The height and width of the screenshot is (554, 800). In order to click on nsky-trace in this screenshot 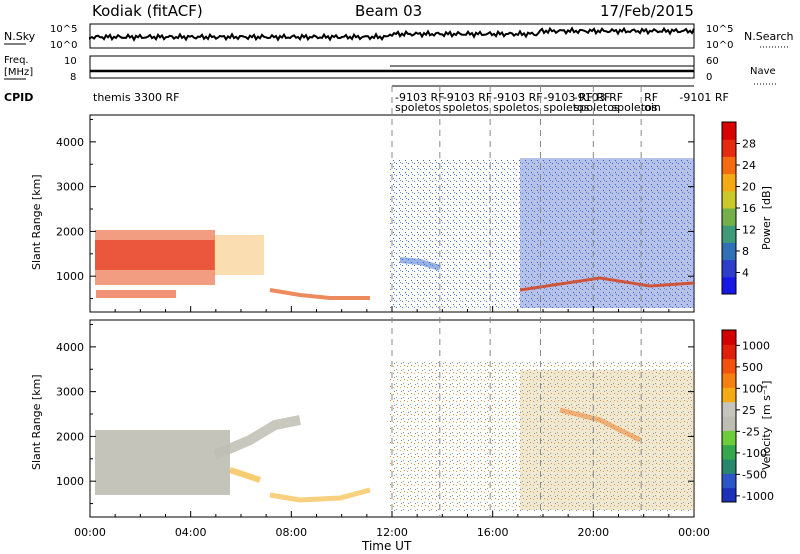, I will do `click(392, 34)`.